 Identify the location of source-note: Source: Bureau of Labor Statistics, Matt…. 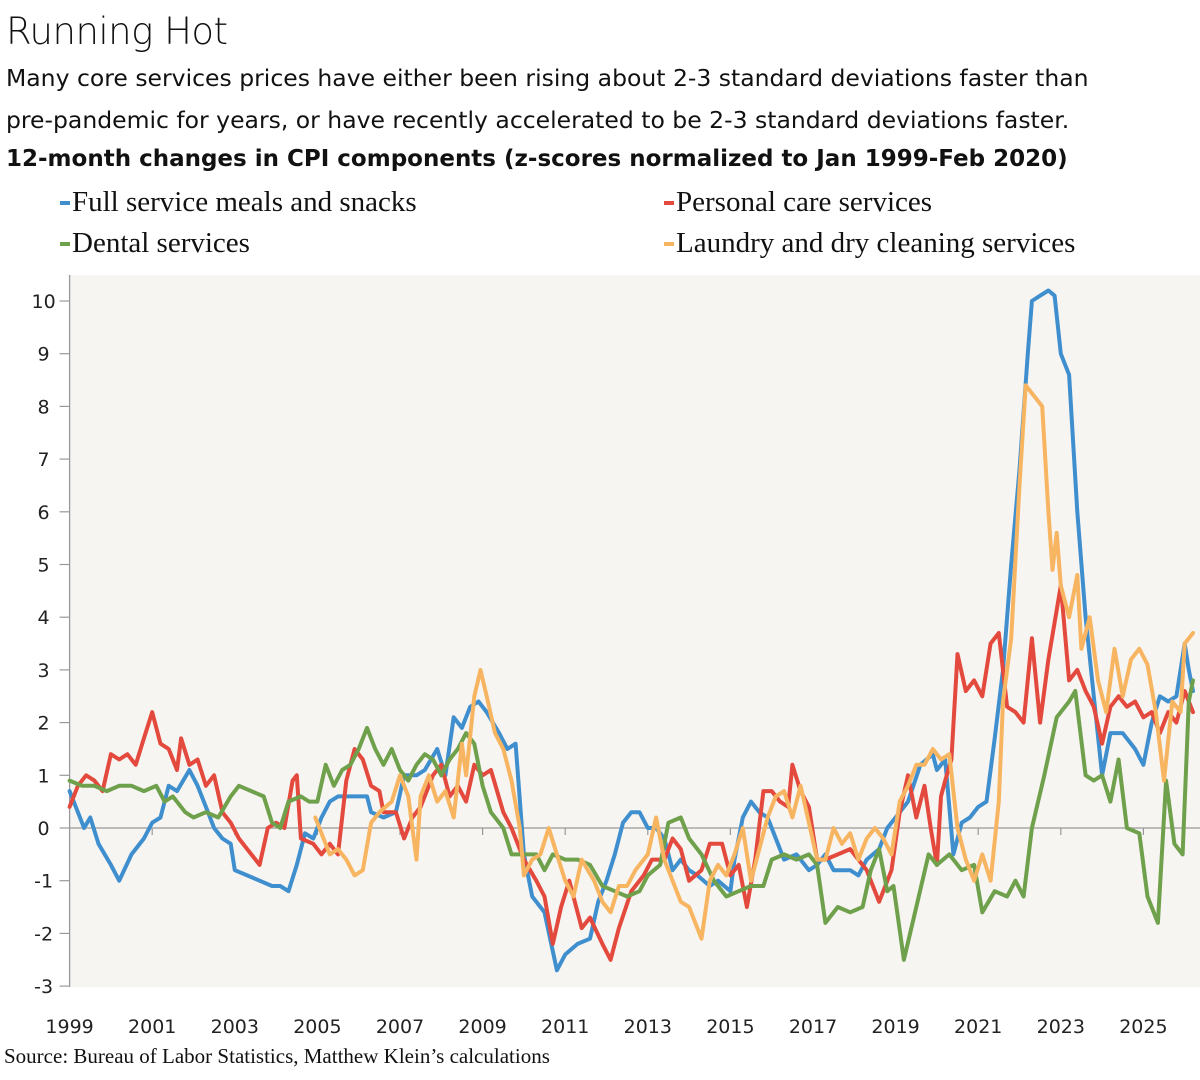
(277, 1056).